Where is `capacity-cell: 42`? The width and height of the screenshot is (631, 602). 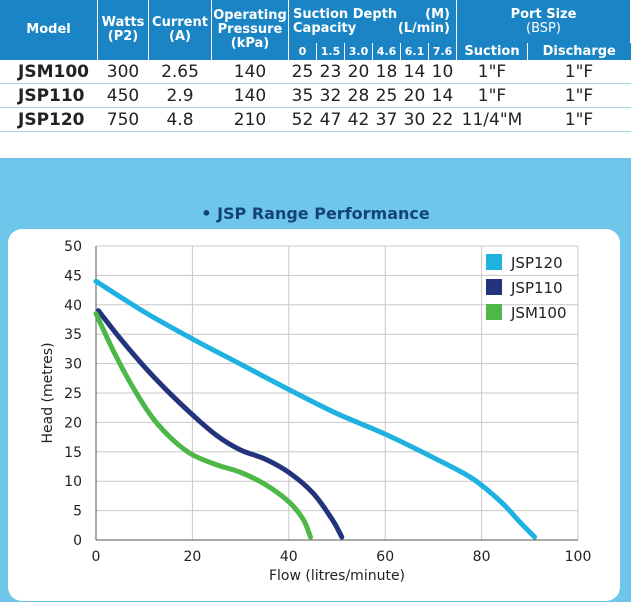 capacity-cell: 42 is located at coordinates (358, 119).